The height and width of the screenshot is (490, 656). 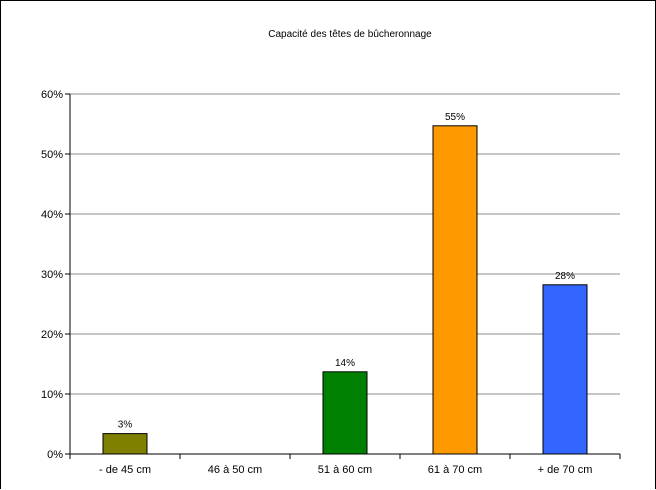 What do you see at coordinates (125, 470) in the screenshot?
I see `x-tick-label: - de 45 cm` at bounding box center [125, 470].